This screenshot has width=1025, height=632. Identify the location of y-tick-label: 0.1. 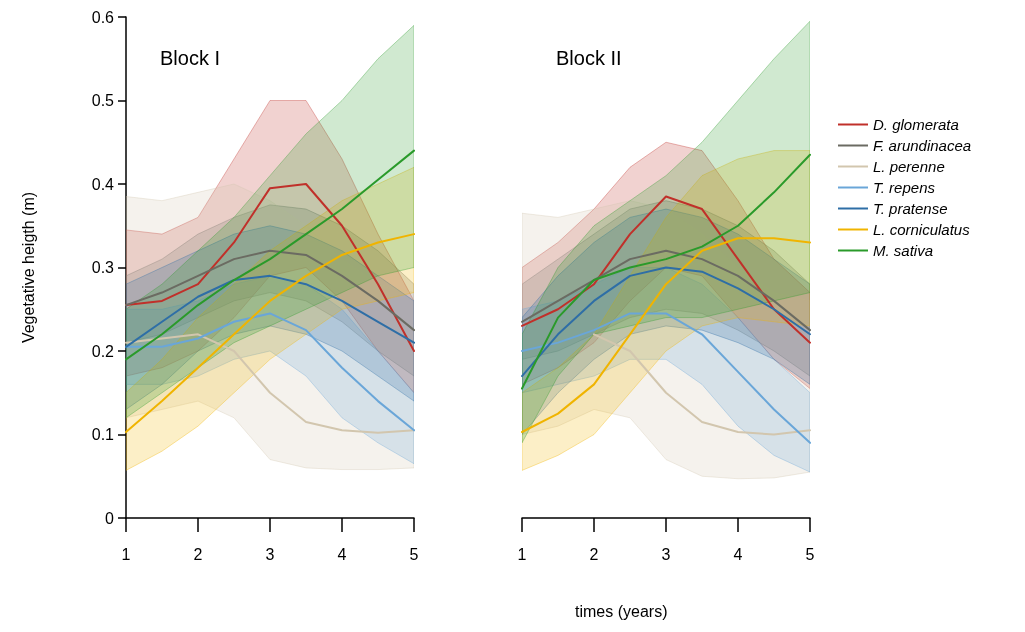
(103, 434).